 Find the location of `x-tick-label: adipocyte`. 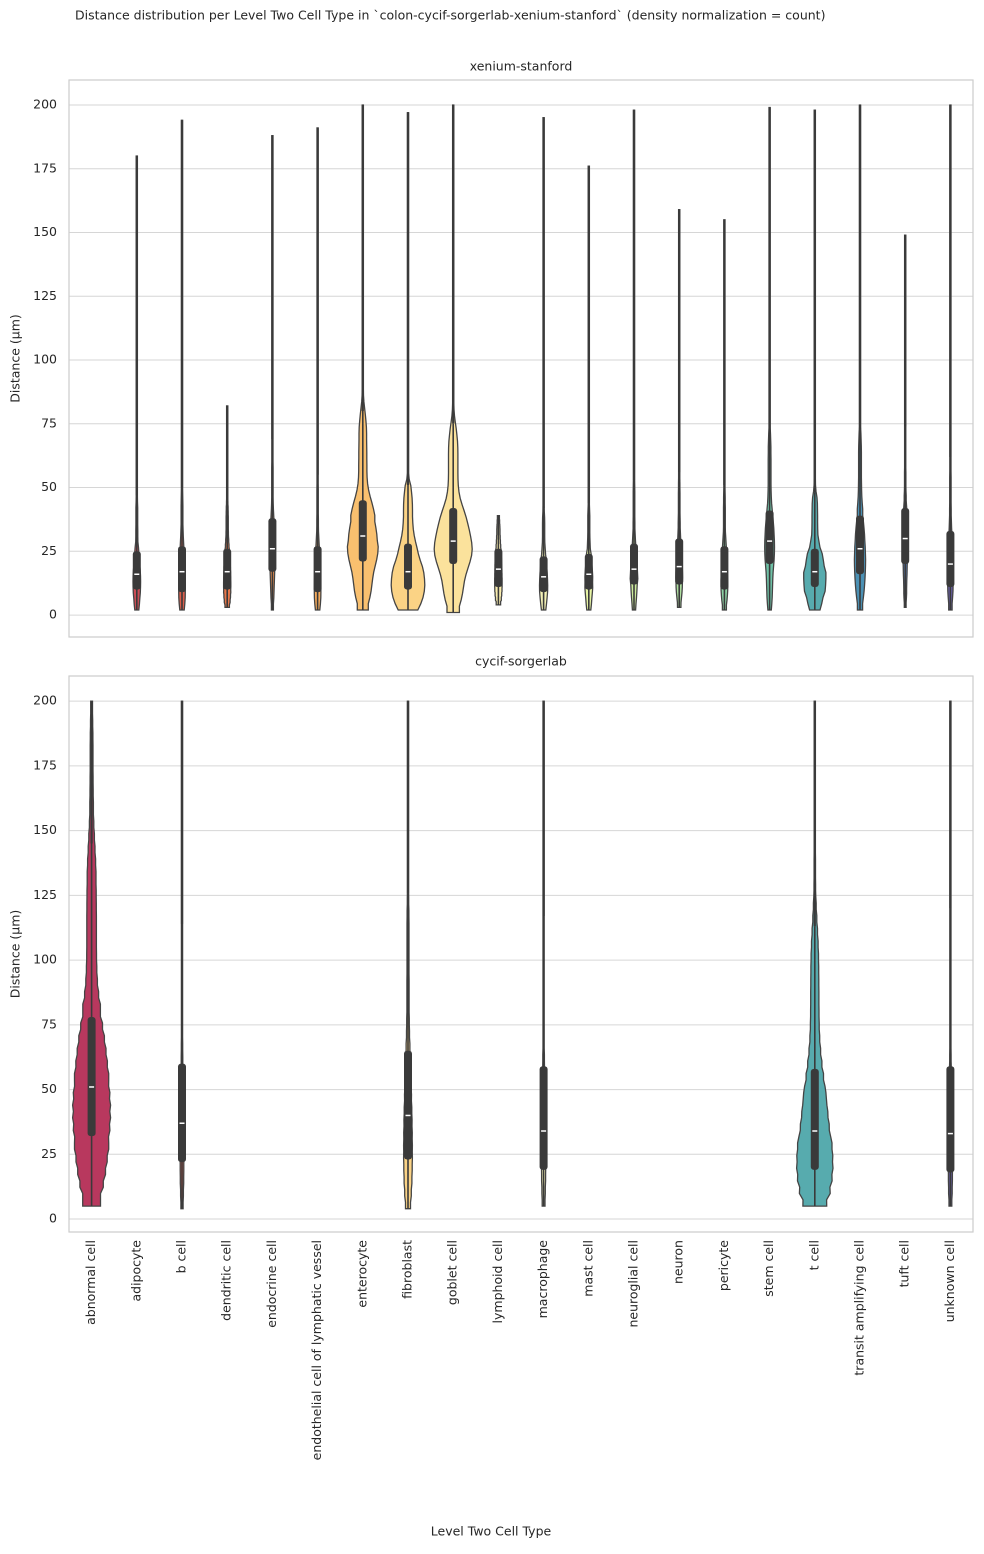

x-tick-label: adipocyte is located at coordinates (135, 1271).